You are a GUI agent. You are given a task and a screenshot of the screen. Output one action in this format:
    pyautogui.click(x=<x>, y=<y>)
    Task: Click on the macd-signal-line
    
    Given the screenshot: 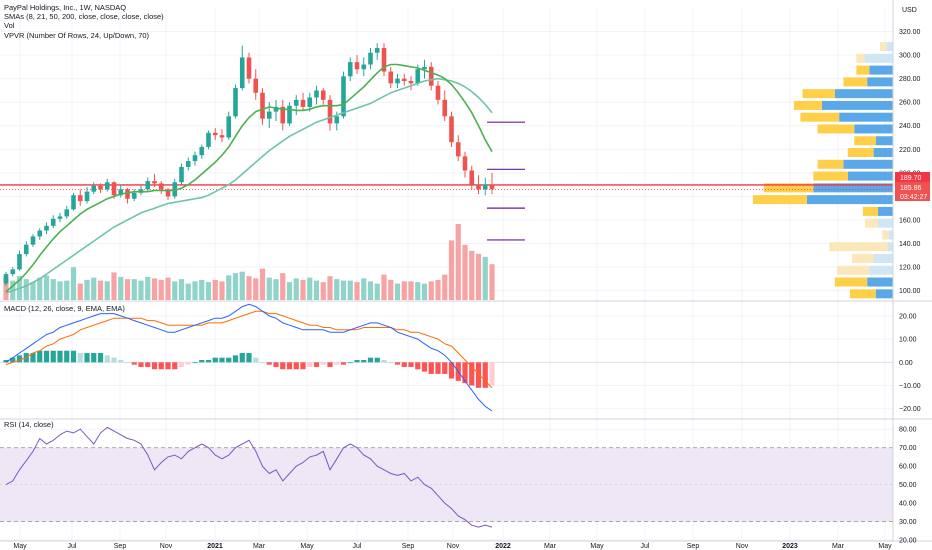 What is the action you would take?
    pyautogui.click(x=249, y=349)
    